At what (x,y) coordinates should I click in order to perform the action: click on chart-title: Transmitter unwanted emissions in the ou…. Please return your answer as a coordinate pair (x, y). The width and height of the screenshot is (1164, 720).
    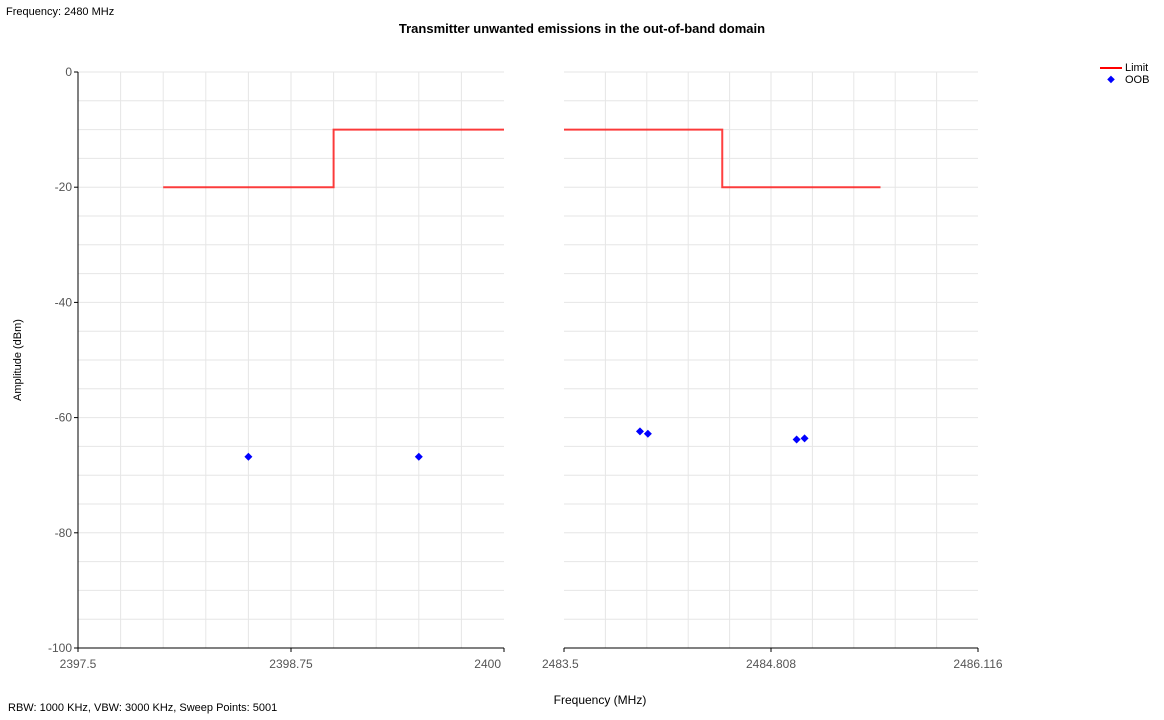
    Looking at the image, I should click on (582, 28).